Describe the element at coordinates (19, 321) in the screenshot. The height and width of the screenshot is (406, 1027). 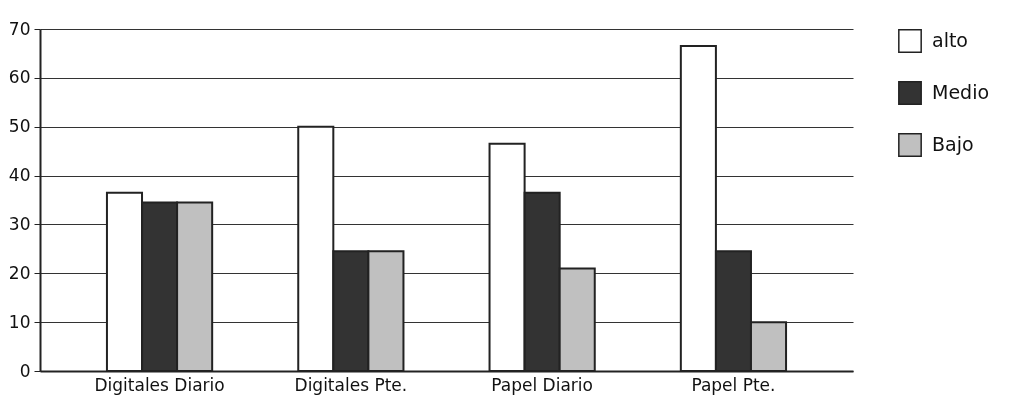
I see `y-tick-label: 10` at that location.